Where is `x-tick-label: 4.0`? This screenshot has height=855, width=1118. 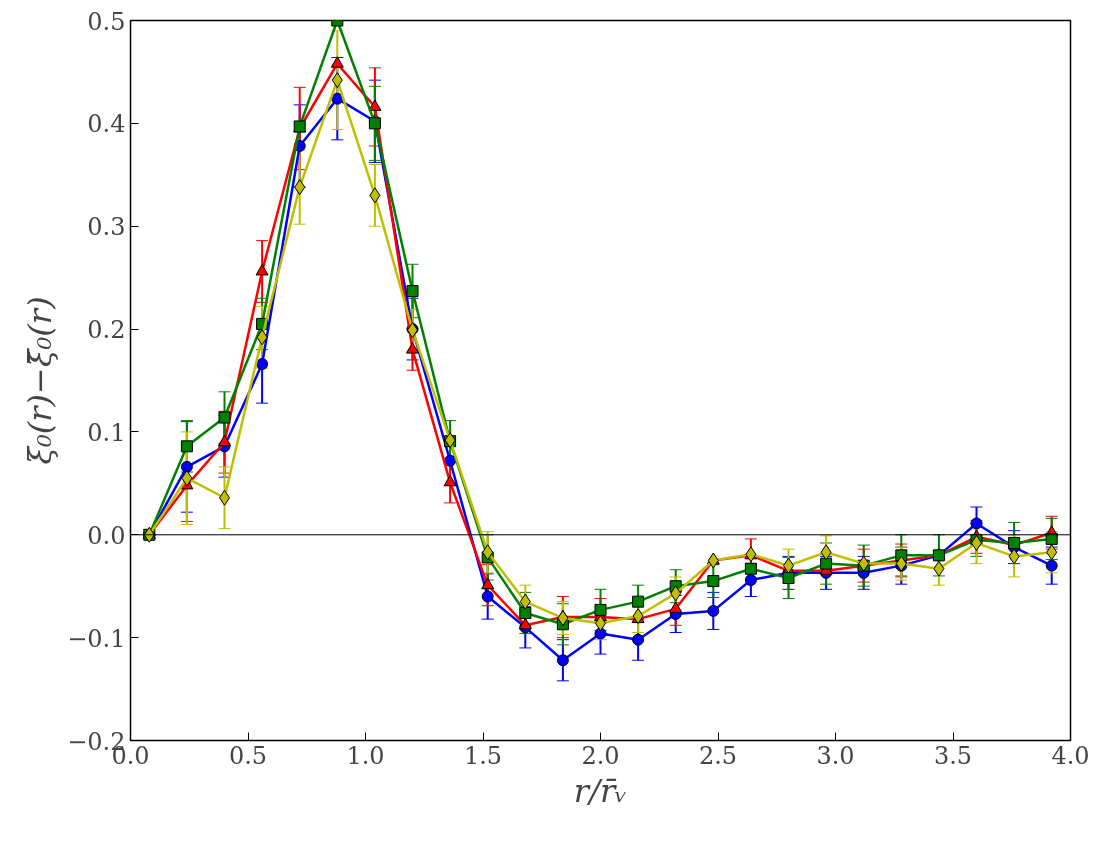
x-tick-label: 4.0 is located at coordinates (1070, 755).